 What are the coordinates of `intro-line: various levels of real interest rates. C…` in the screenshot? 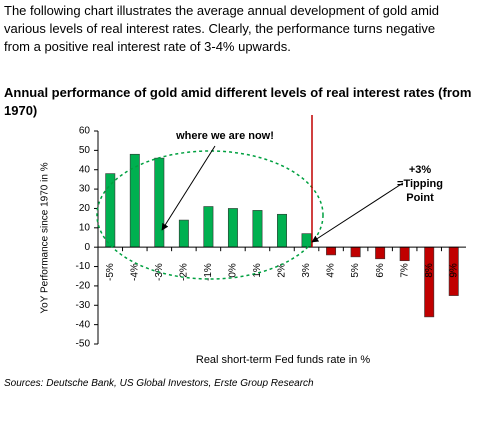 It's located at (220, 28).